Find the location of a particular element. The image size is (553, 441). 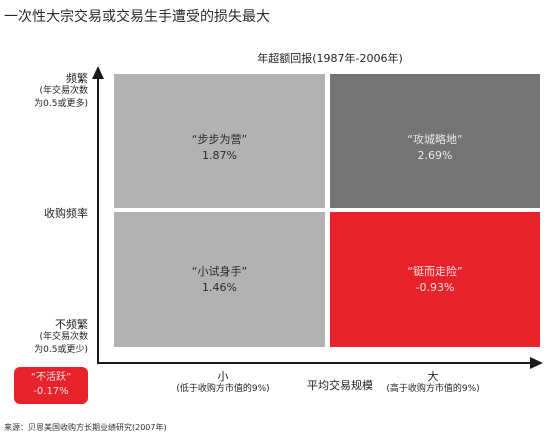

y-axis-title: 收购频率 is located at coordinates (66, 213).